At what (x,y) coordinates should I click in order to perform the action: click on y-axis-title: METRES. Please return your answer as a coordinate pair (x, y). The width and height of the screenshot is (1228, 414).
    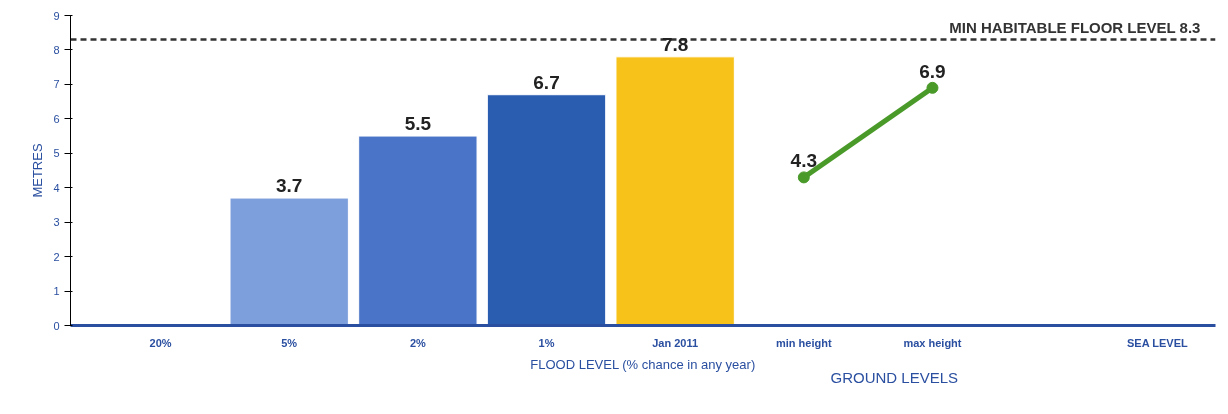
    Looking at the image, I should click on (38, 170).